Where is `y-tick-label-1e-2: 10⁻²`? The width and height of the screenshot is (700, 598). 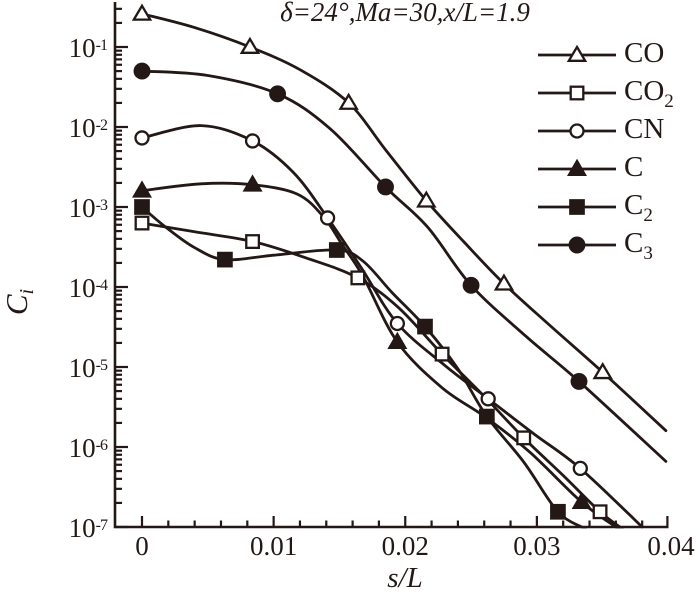
y-tick-label-1e-2: 10⁻² is located at coordinates (88, 128).